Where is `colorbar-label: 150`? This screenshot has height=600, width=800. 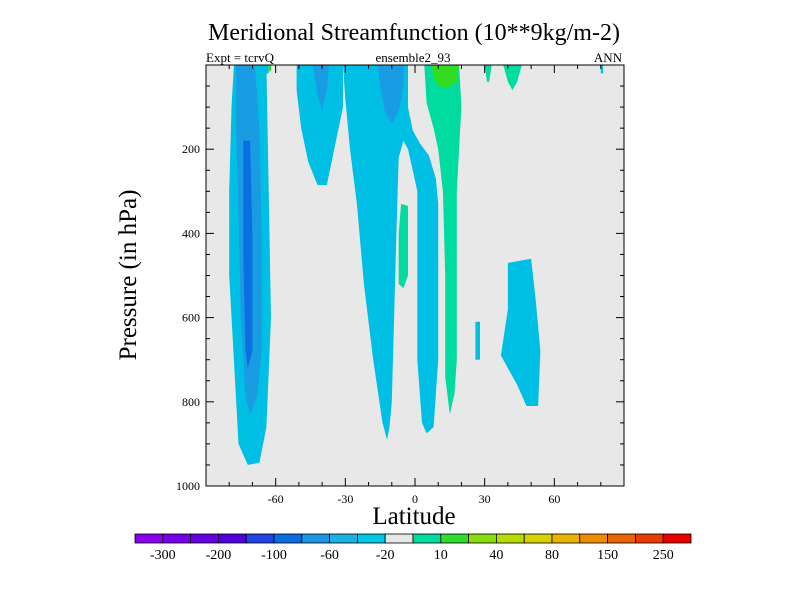
colorbar-label: 150 is located at coordinates (607, 555).